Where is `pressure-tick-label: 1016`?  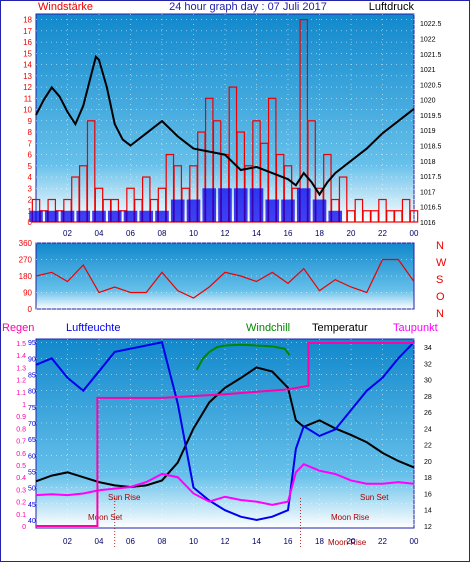 pressure-tick-label: 1016 is located at coordinates (428, 223).